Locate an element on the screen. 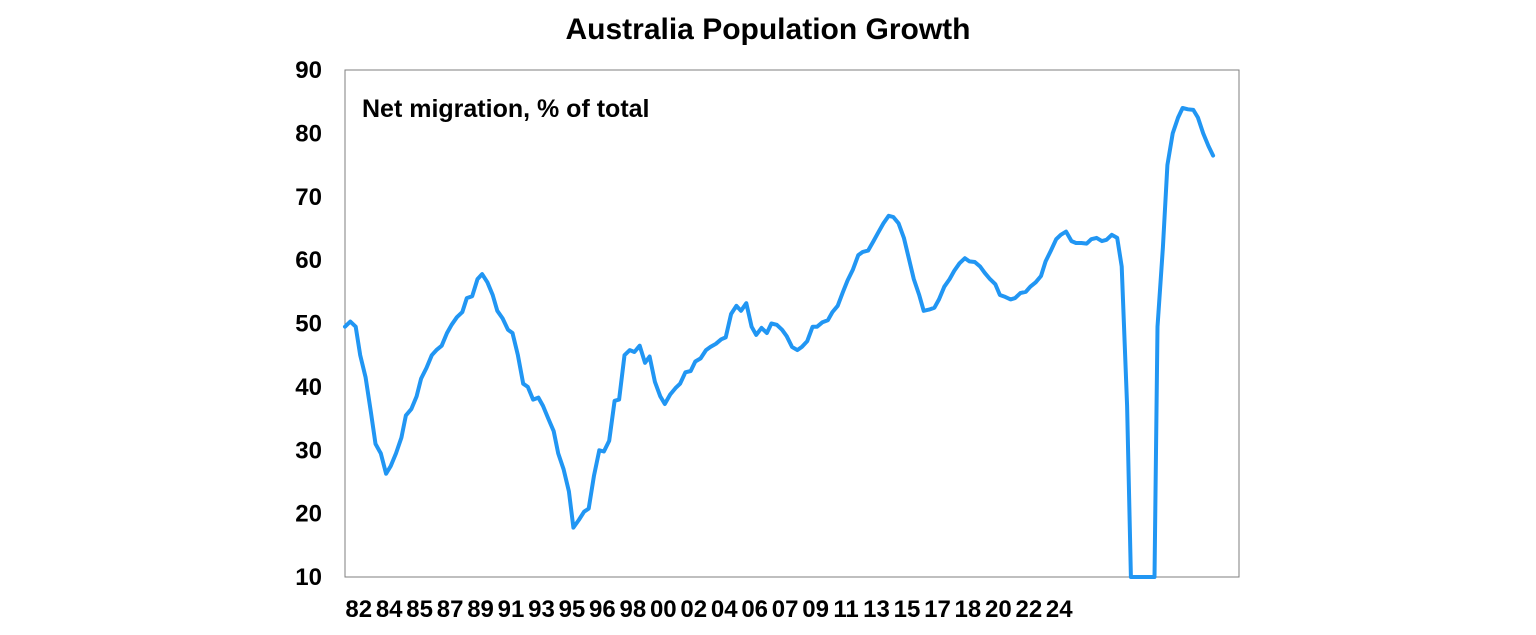 The height and width of the screenshot is (635, 1536). x-tick-label: 93 is located at coordinates (541, 609).